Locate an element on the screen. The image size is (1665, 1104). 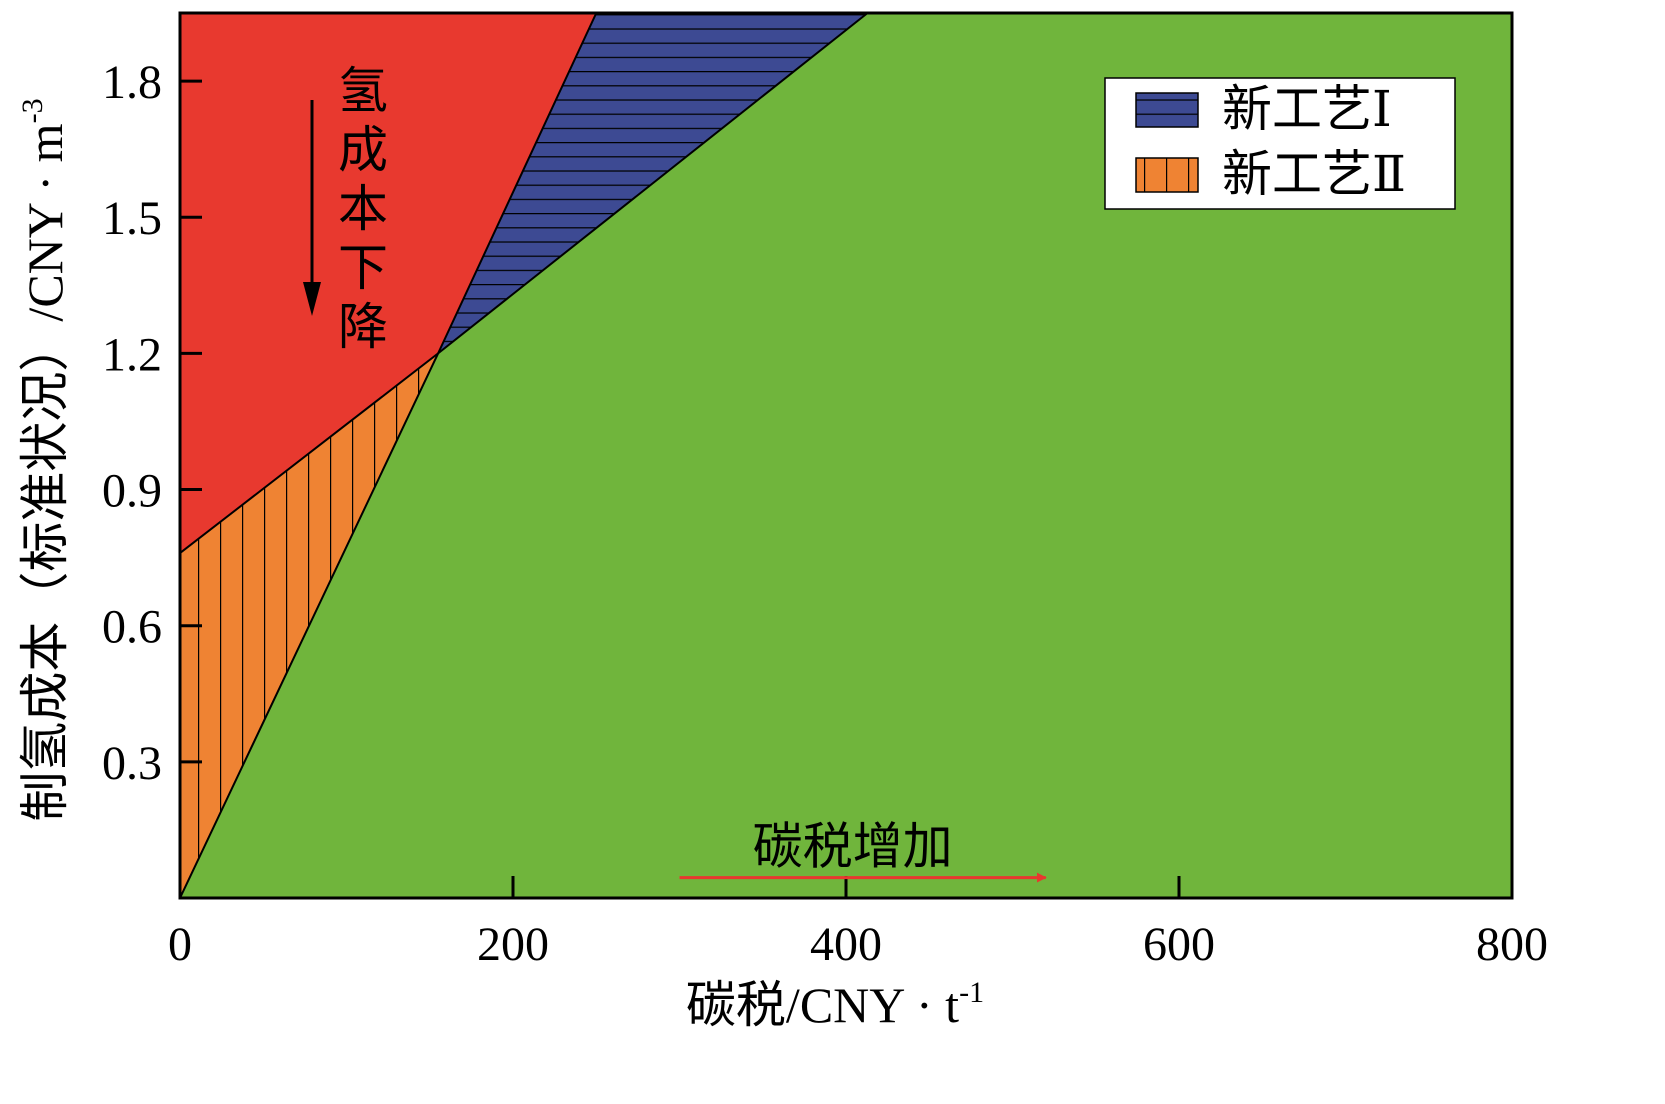
x-tick-label: 200 is located at coordinates (513, 944).